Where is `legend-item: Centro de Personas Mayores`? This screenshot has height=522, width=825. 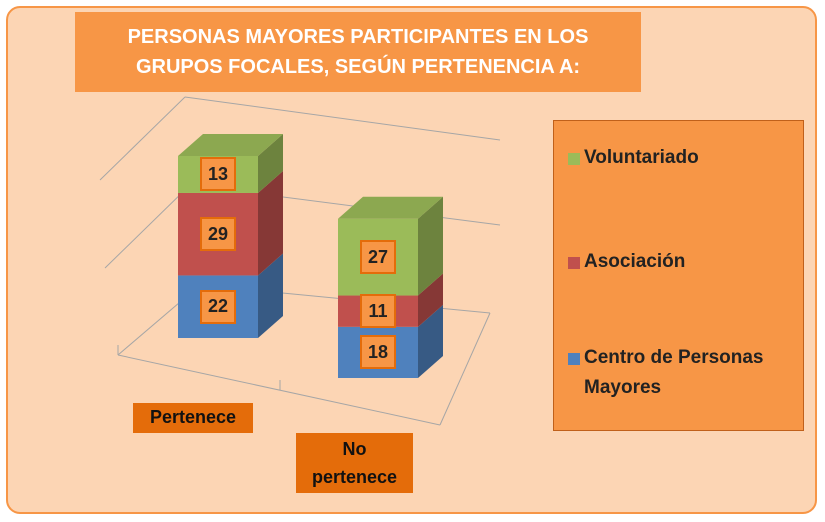 legend-item: Centro de Personas Mayores is located at coordinates (683, 373).